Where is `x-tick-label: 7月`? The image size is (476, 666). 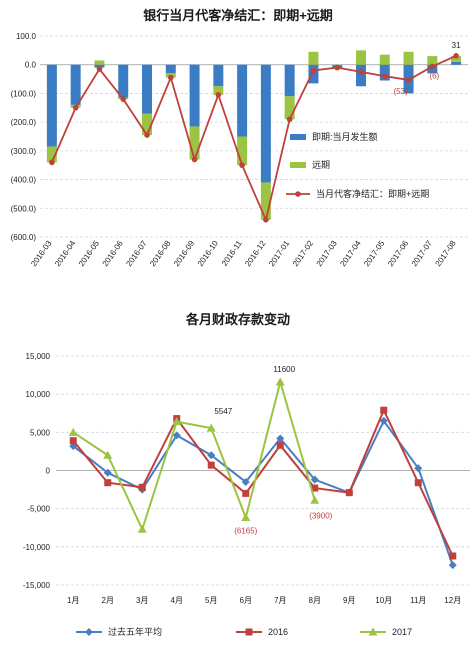 x-tick-label: 7月 is located at coordinates (280, 600).